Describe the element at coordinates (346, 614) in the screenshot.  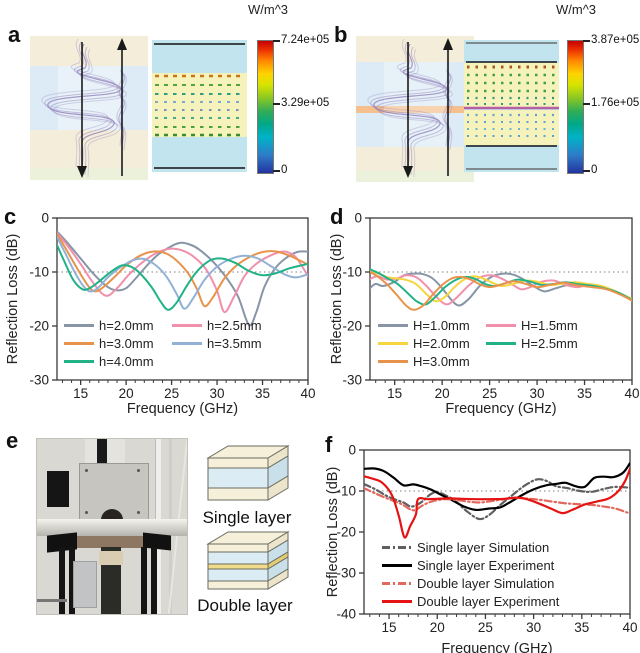
I see `svg-text: -40` at that location.